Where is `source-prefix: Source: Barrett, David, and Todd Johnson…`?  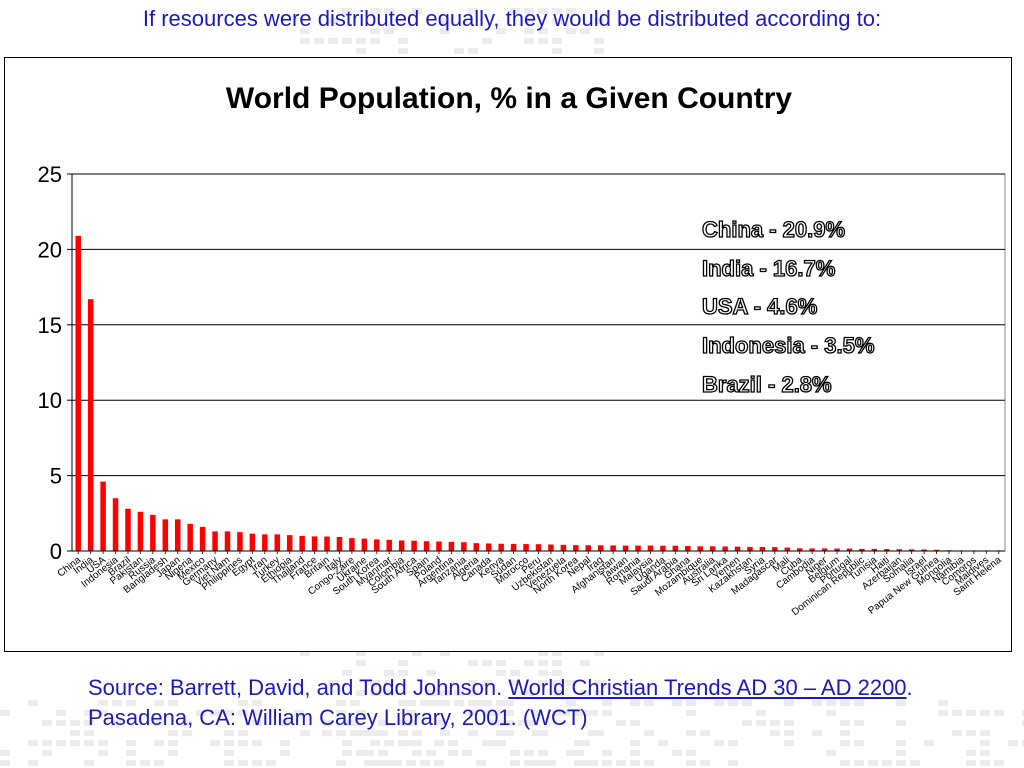
source-prefix: Source: Barrett, David, and Todd Johnson… is located at coordinates (298, 687).